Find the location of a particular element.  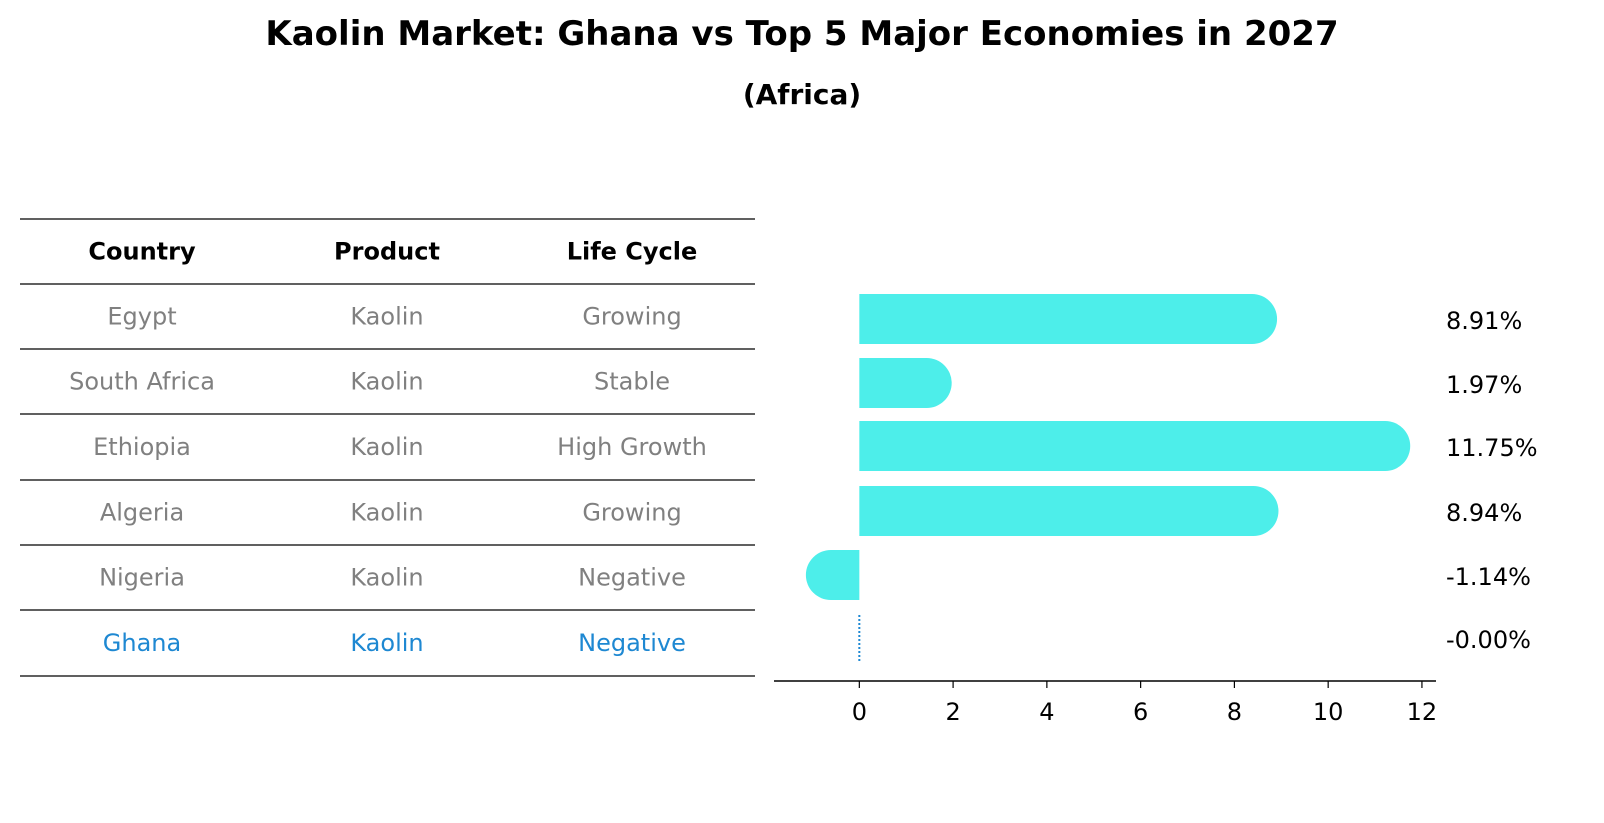

x-tick-label: 2 is located at coordinates (952, 712).